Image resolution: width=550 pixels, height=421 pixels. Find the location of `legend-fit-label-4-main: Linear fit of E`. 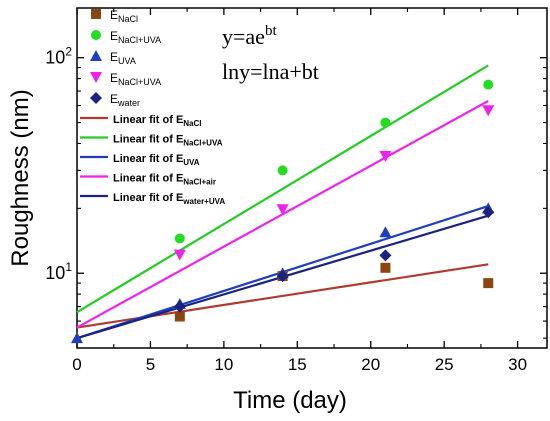

legend-fit-label-4-main: Linear fit of E is located at coordinates (148, 179).